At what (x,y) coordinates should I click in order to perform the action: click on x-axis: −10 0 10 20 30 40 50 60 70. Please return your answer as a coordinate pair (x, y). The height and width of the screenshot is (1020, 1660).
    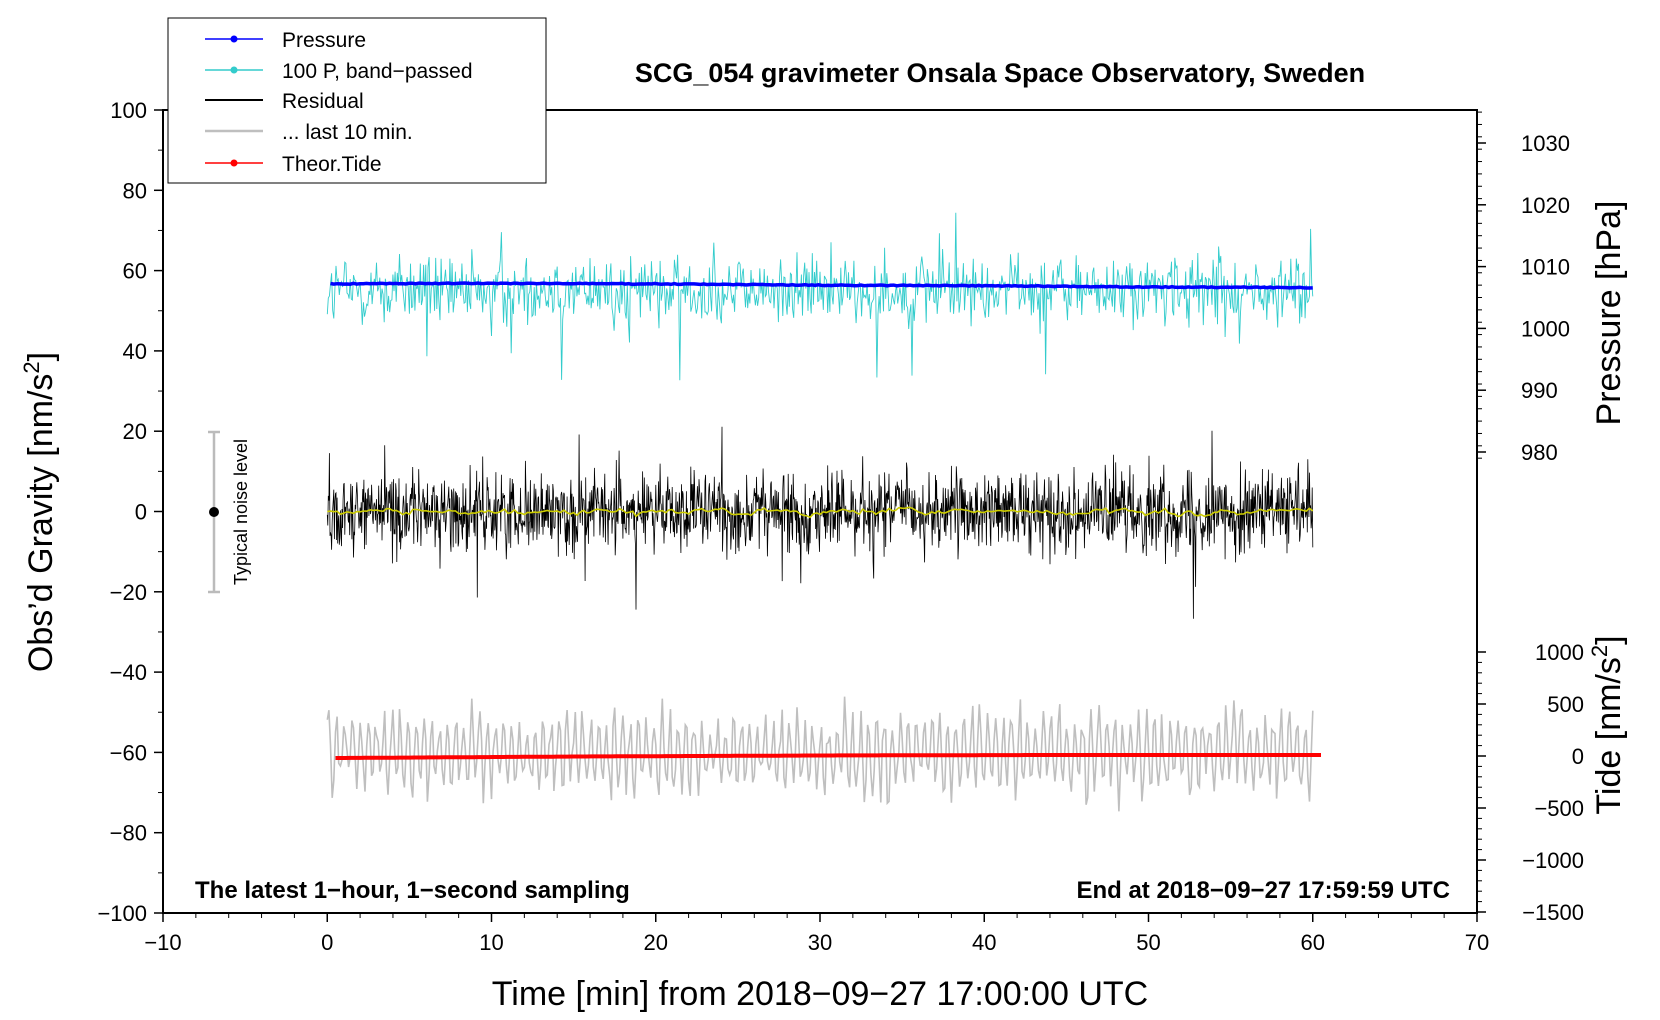
    Looking at the image, I should click on (816, 934).